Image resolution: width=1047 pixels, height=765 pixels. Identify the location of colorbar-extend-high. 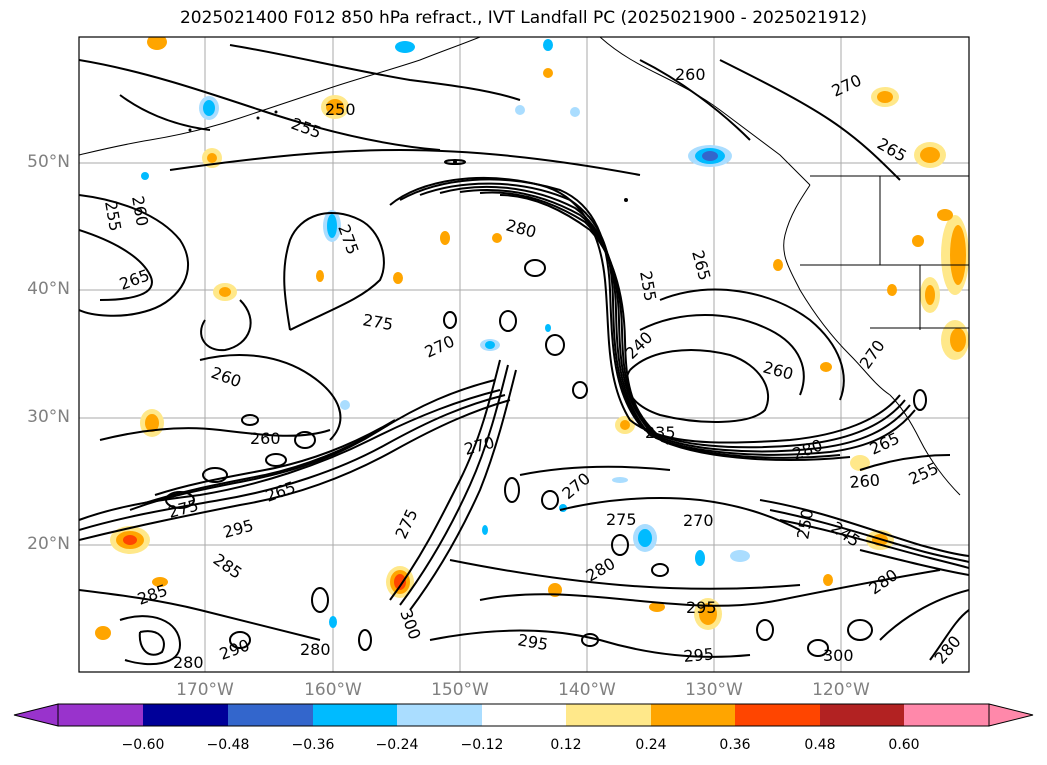
(1011, 715).